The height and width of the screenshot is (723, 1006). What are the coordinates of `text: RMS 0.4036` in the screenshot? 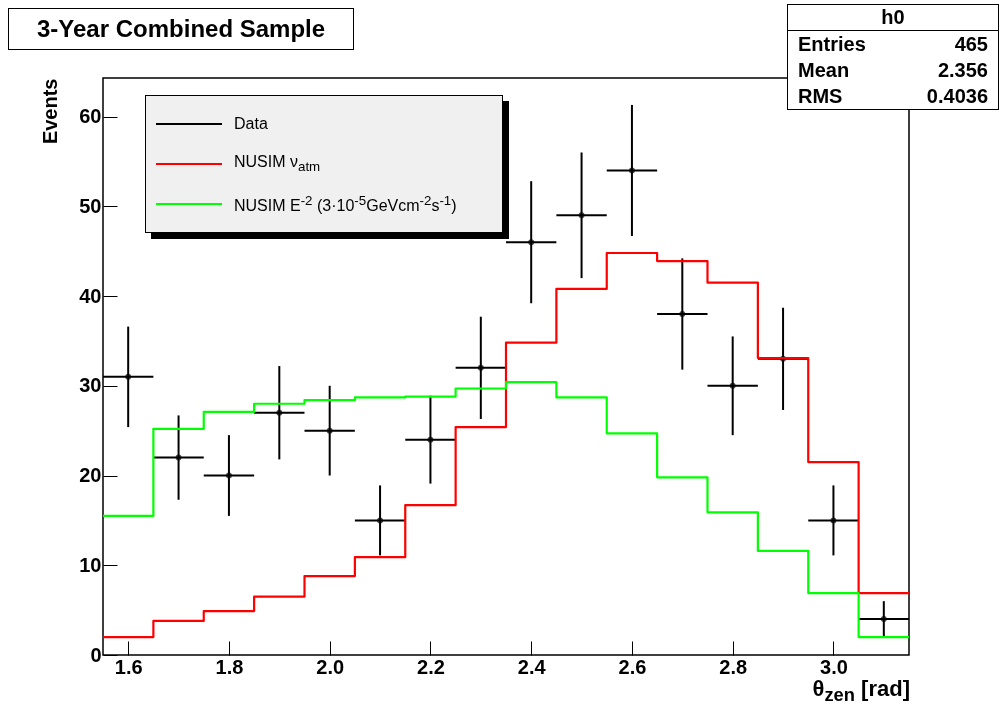 It's located at (893, 96).